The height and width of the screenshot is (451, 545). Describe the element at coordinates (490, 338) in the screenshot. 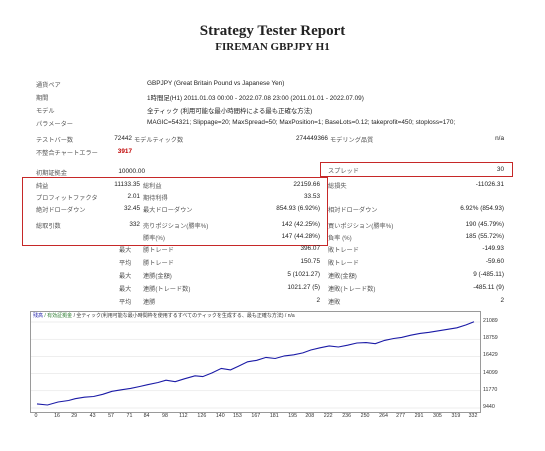

I see `y-tick-label-4: 18759` at that location.